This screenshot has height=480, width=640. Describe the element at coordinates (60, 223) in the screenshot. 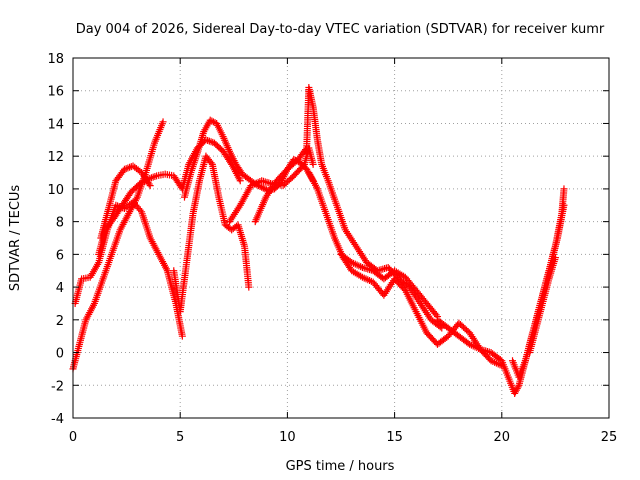

I see `y-tick-label: 8` at that location.